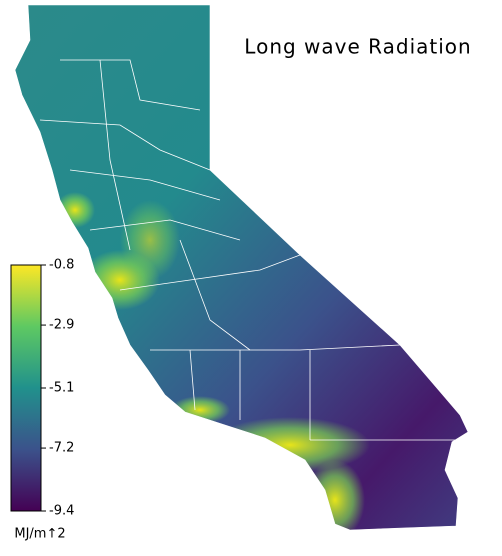 The width and height of the screenshot is (502, 556). I want to click on map-title: Long wave Radiation, so click(357, 47).